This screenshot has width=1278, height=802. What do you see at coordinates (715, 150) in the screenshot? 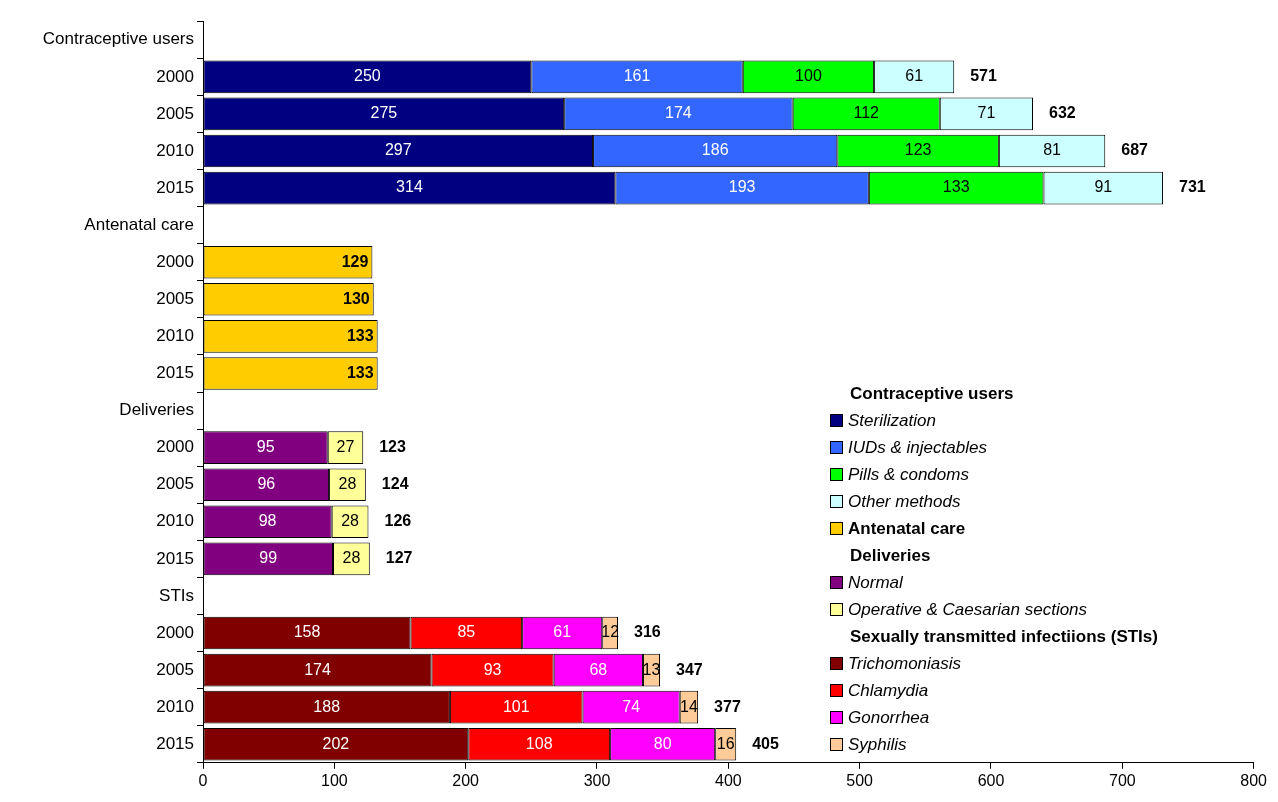
I see `data-label: 186` at bounding box center [715, 150].